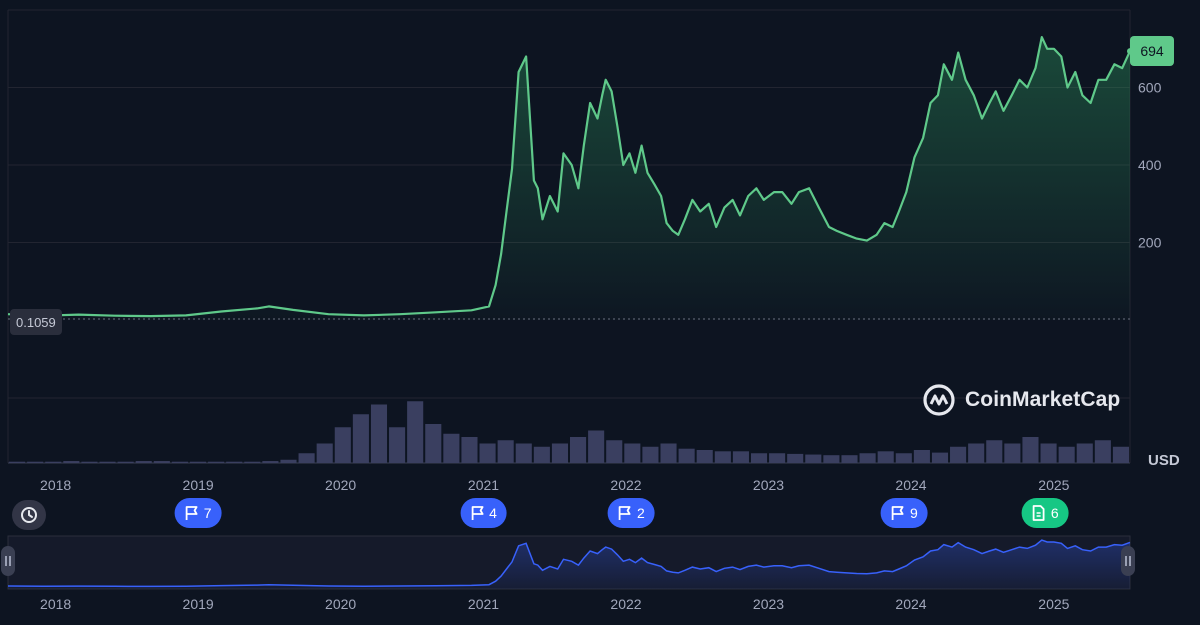  What do you see at coordinates (913, 513) in the screenshot?
I see `event-marker-count: 9` at bounding box center [913, 513].